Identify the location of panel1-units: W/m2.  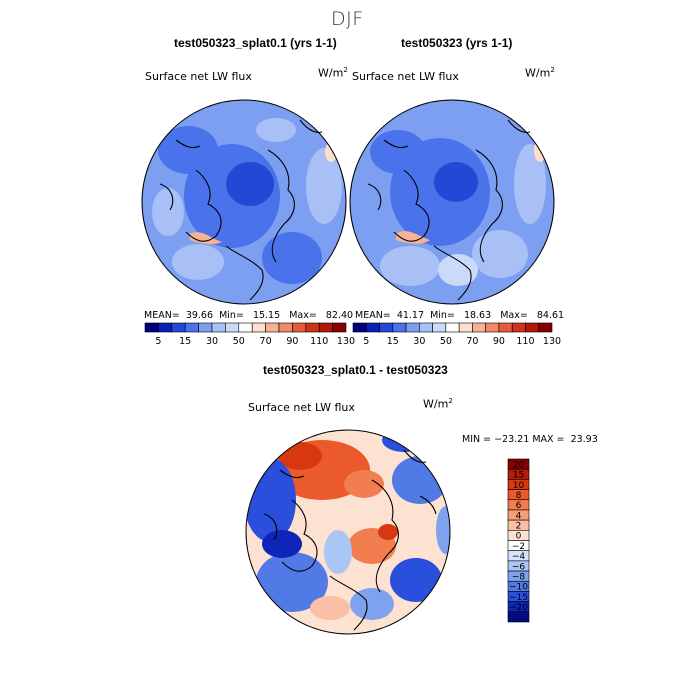
(333, 73).